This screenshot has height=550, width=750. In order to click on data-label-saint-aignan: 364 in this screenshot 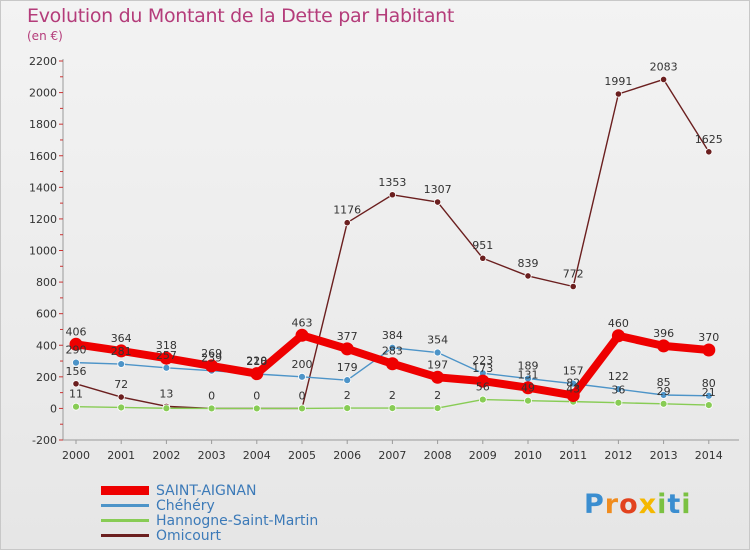, I will do `click(121, 338)`.